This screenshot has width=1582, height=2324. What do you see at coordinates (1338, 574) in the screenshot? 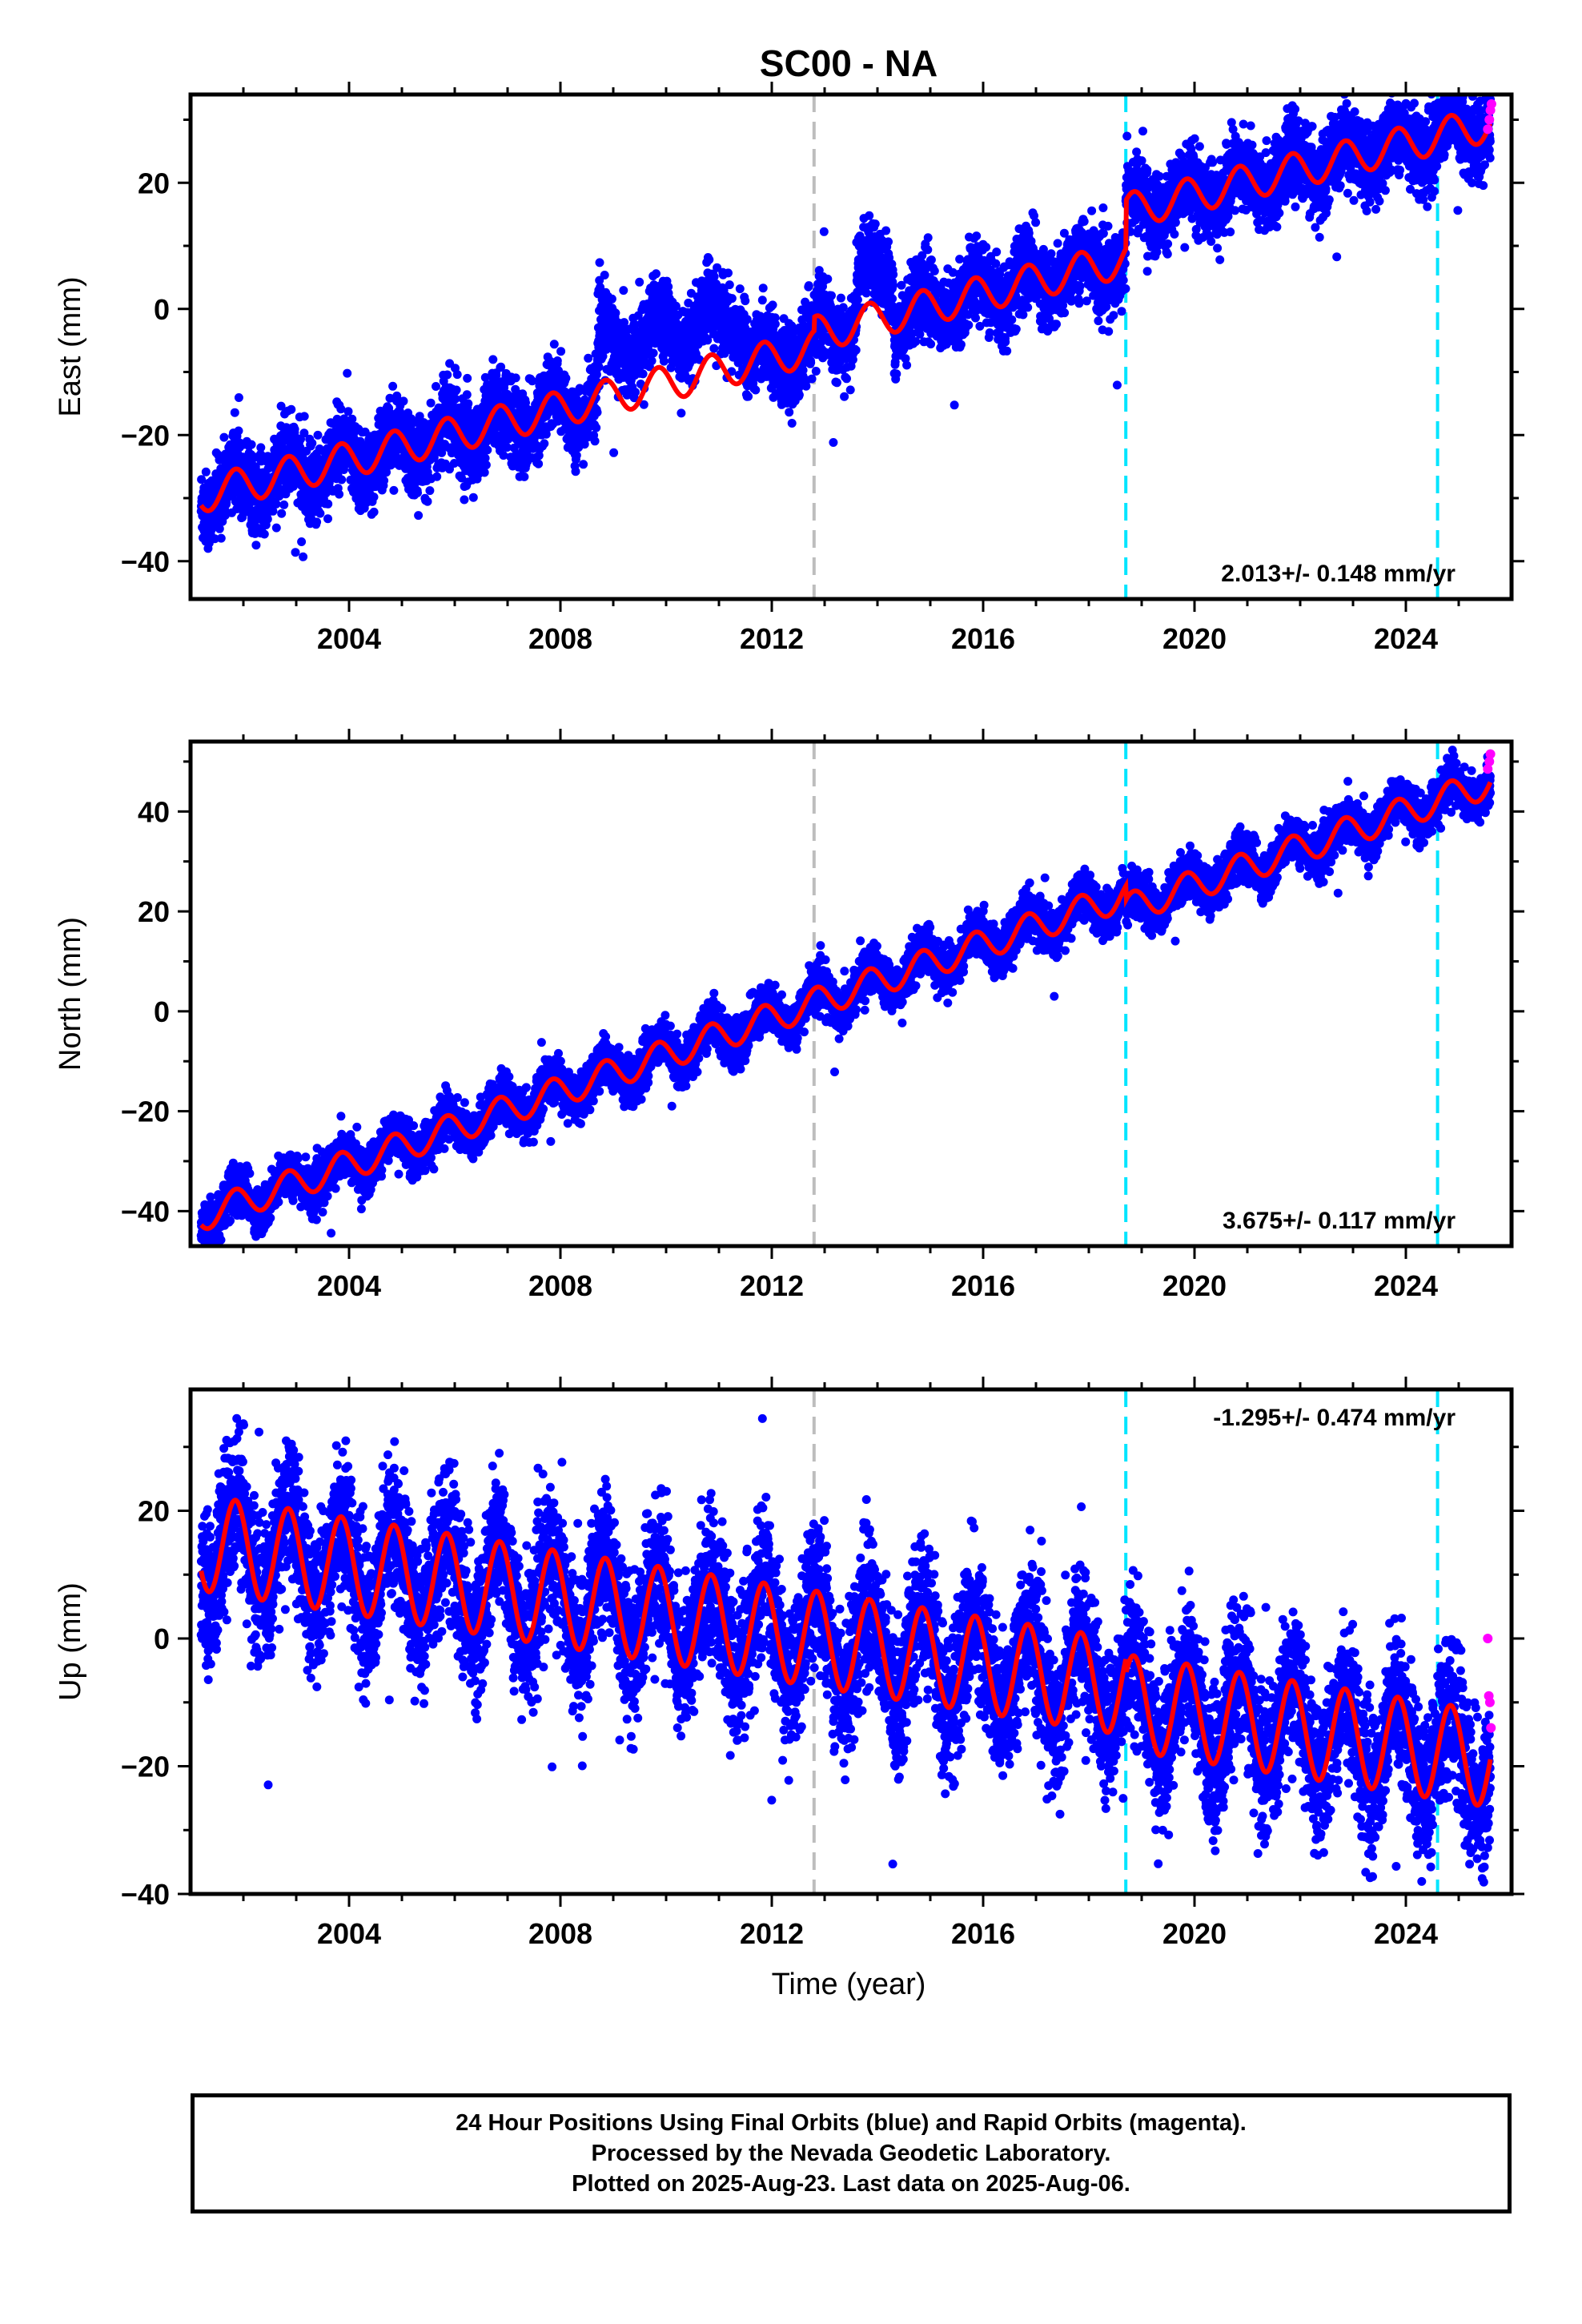
I see `panel-east-rate-label: 2.013+/- 0.148 mm/yr` at bounding box center [1338, 574].